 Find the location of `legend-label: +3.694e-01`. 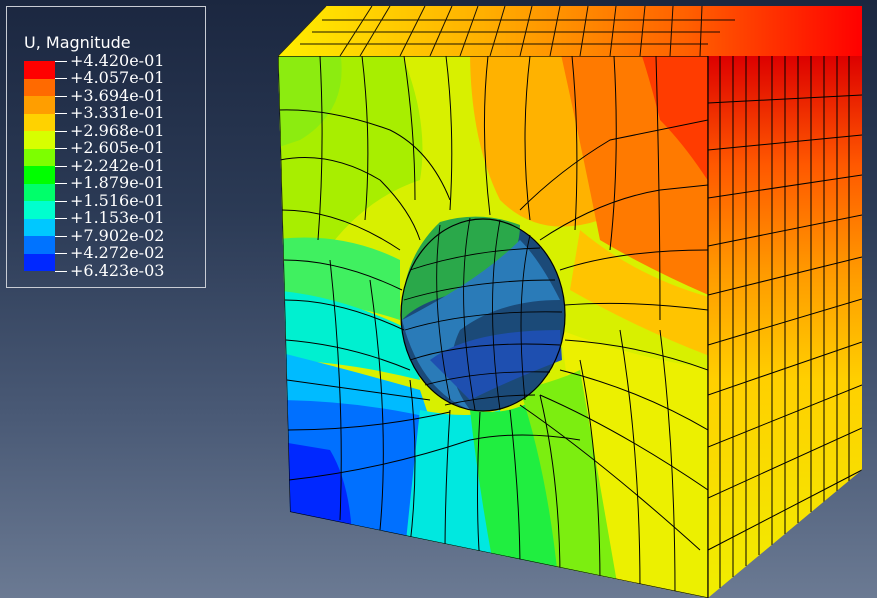

legend-label: +3.694e-01 is located at coordinates (117, 95).